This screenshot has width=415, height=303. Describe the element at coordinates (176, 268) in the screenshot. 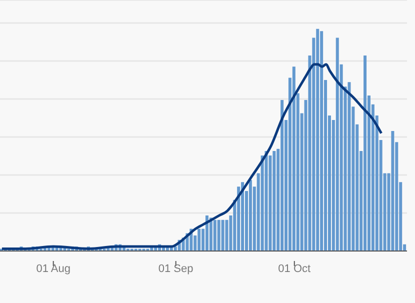

I see `x-tick-label: 01 Sep` at that location.